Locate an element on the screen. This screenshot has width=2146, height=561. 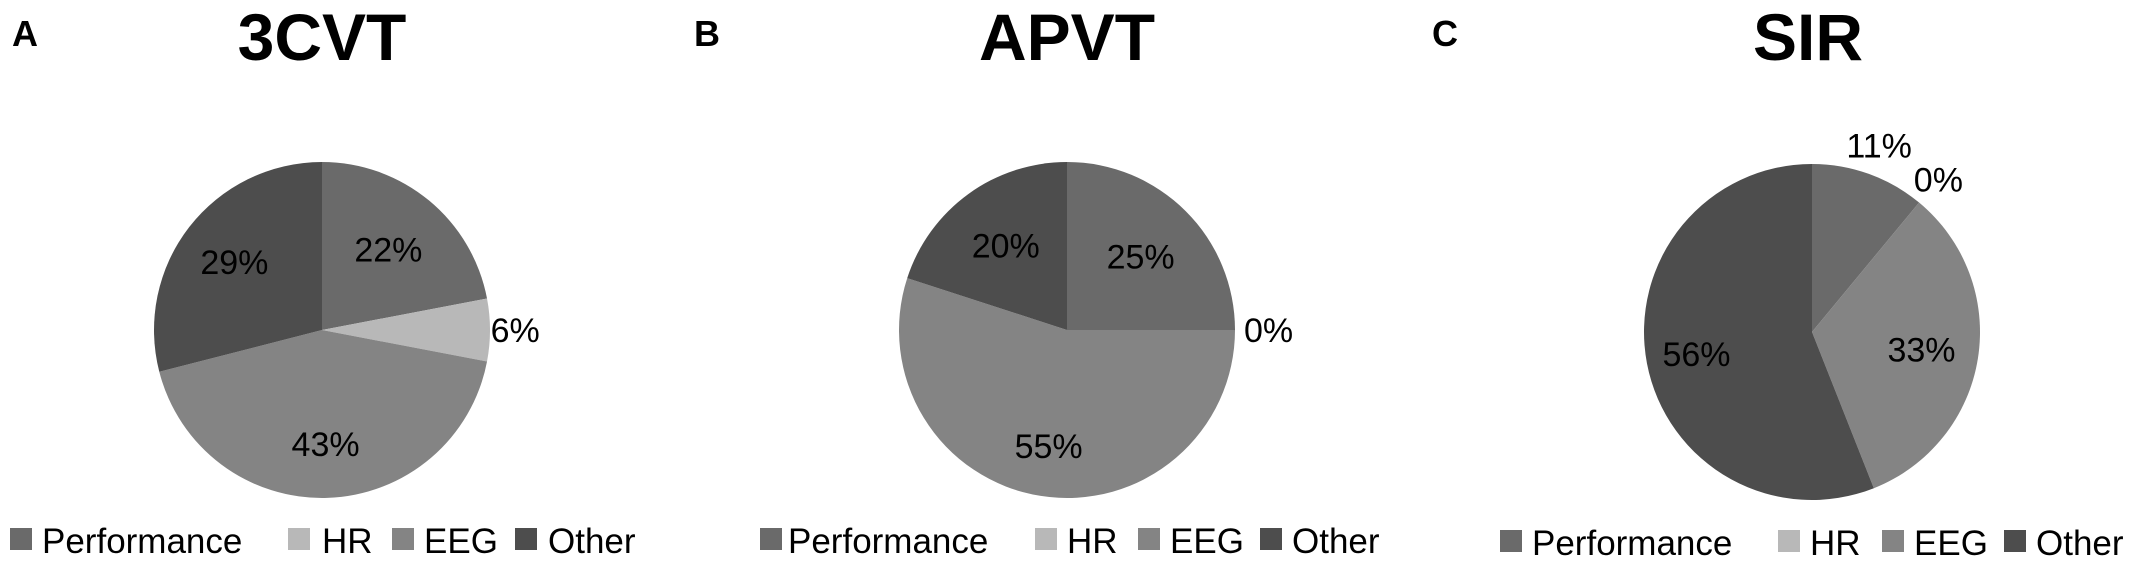
chart-title-c: SIR is located at coordinates (1808, 37).